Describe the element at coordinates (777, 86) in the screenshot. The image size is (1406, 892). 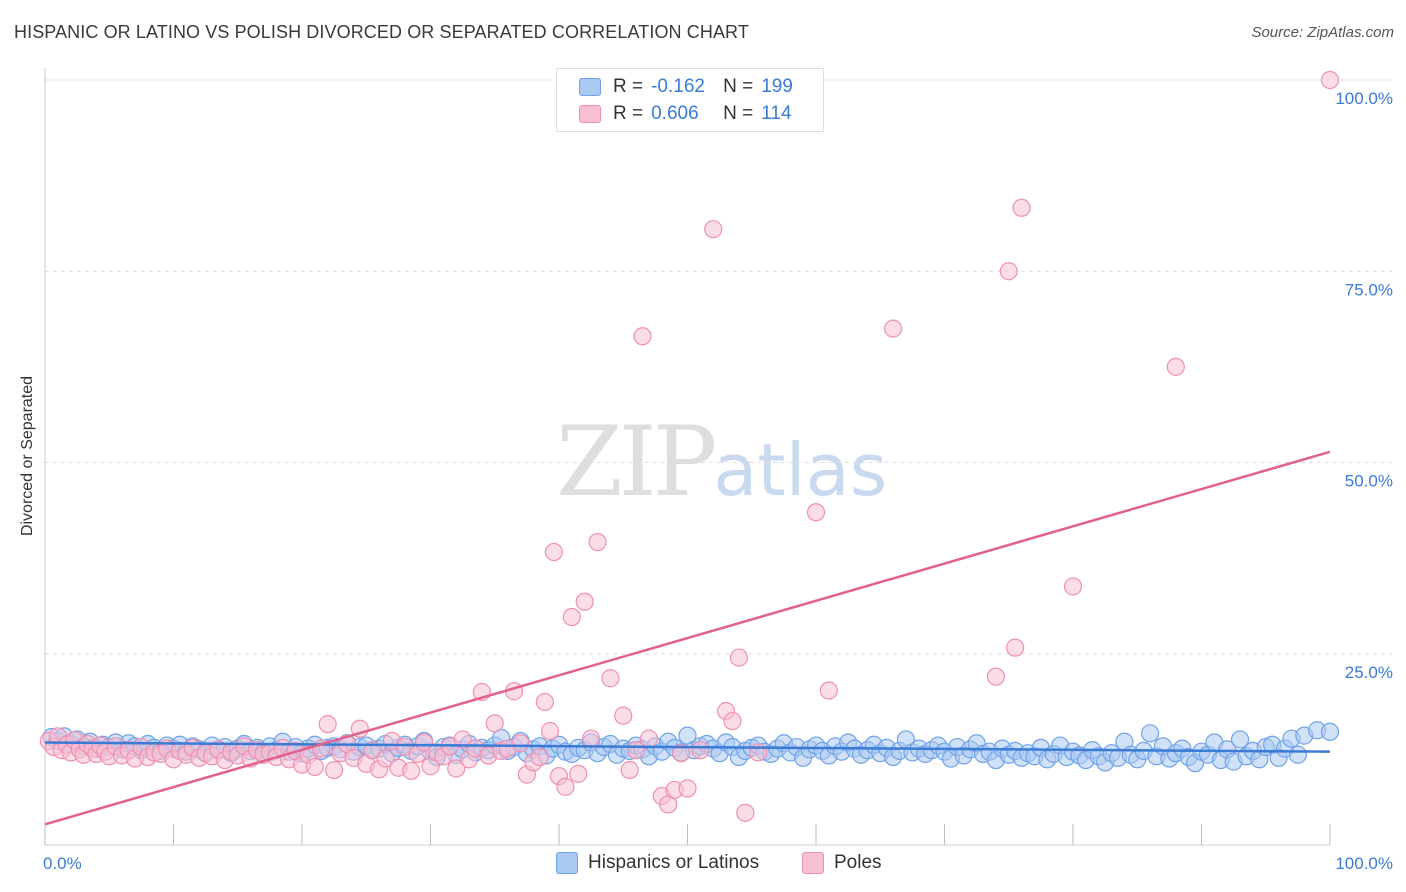
I see `legend-n-value-hispanics: 199` at that location.